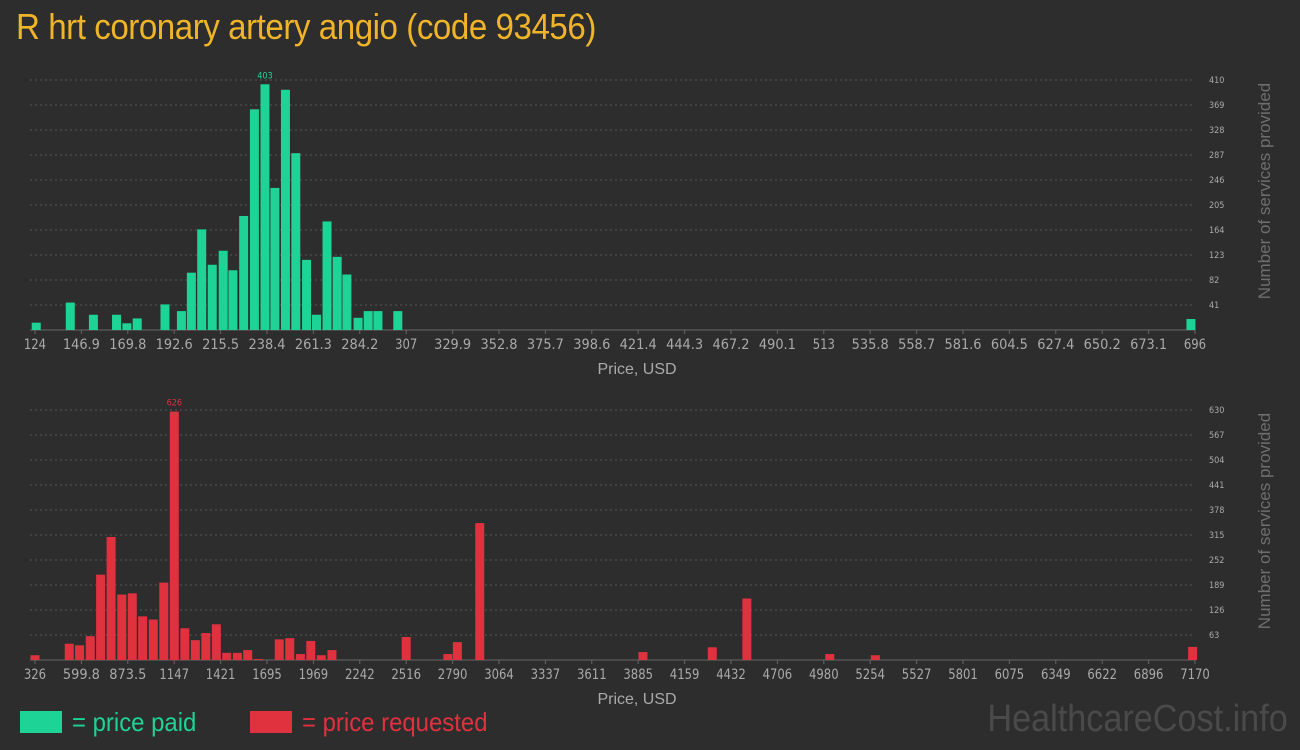 This screenshot has height=750, width=1300. What do you see at coordinates (1214, 306) in the screenshot?
I see `y-tick-label: 41` at bounding box center [1214, 306].